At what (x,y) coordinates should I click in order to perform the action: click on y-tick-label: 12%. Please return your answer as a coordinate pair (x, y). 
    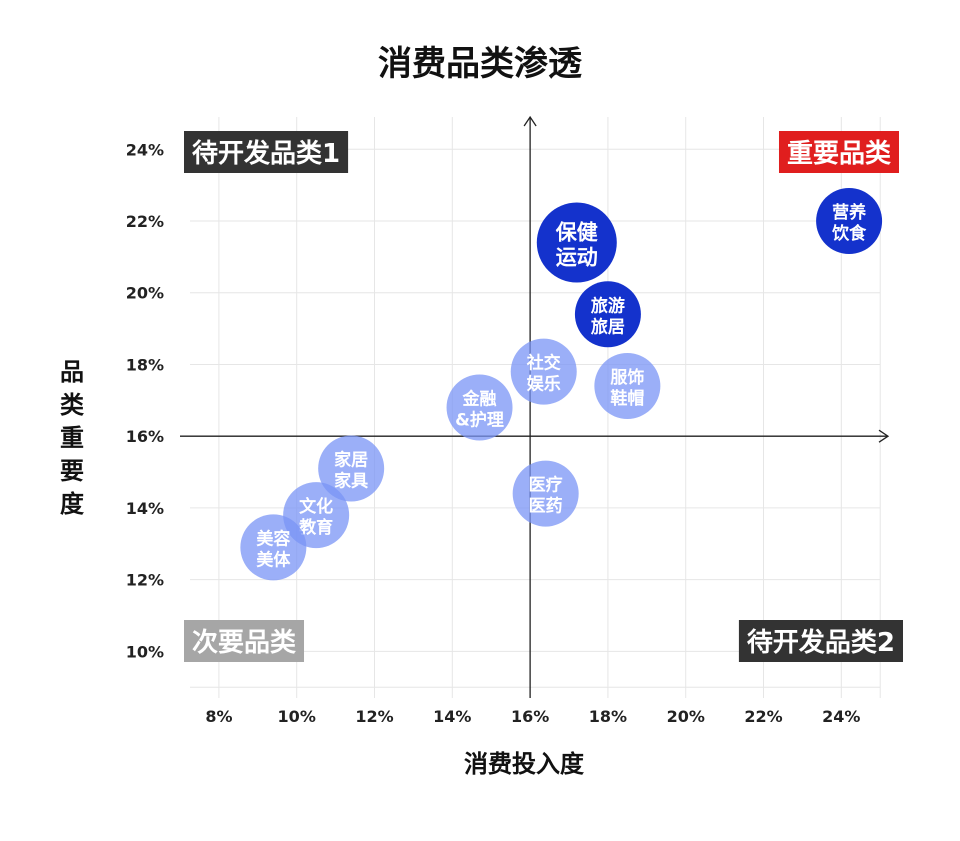
    Looking at the image, I should click on (145, 580).